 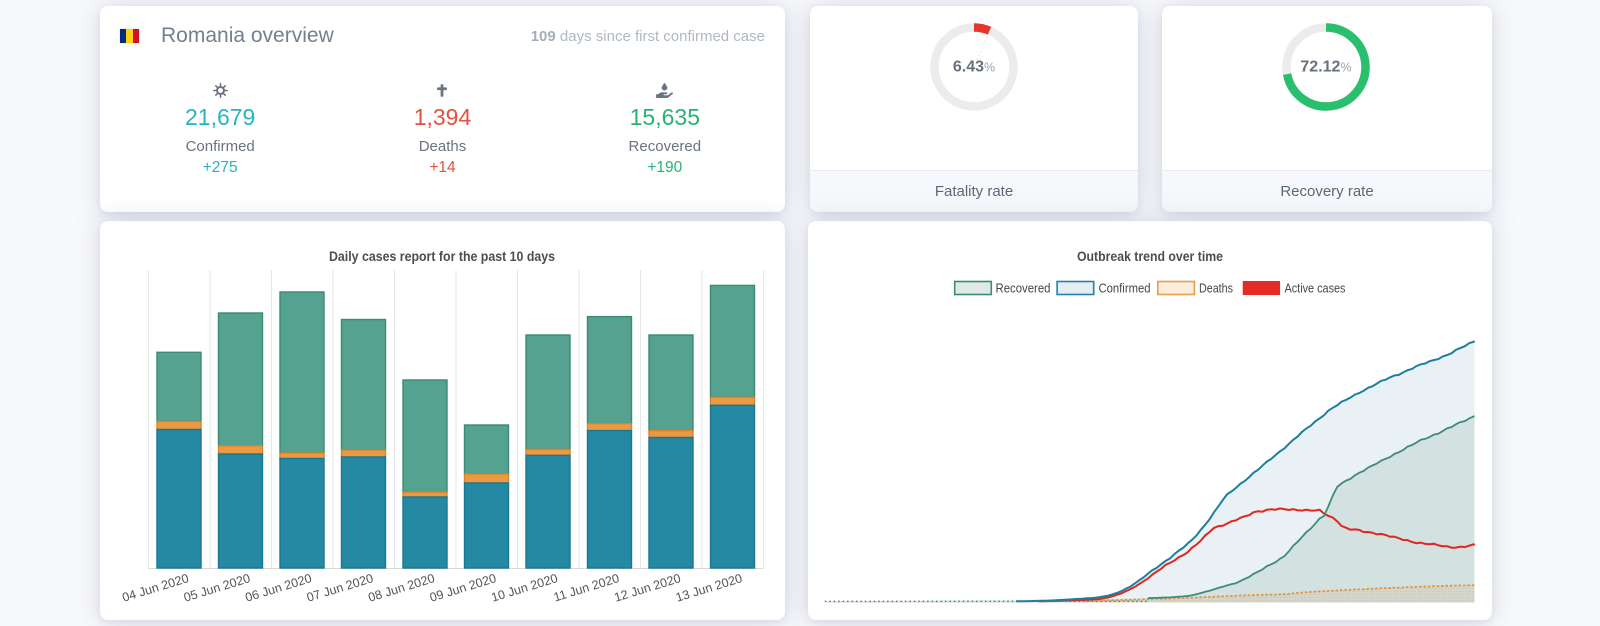 I want to click on svg-text: 08 Jun 2020, so click(x=401, y=588).